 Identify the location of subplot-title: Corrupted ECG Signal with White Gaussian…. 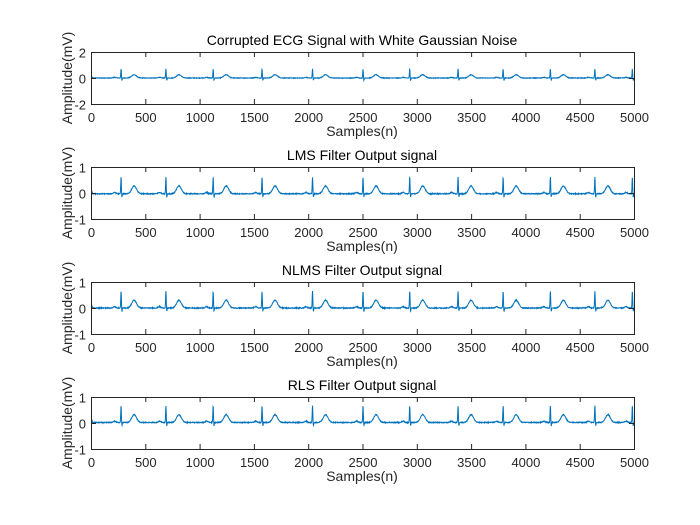
(362, 40).